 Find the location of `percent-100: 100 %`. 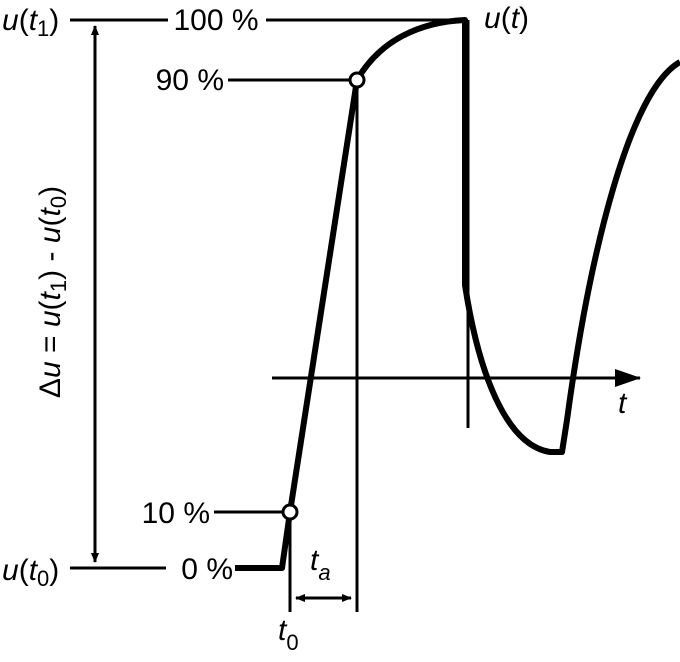

percent-100: 100 % is located at coordinates (215, 20).